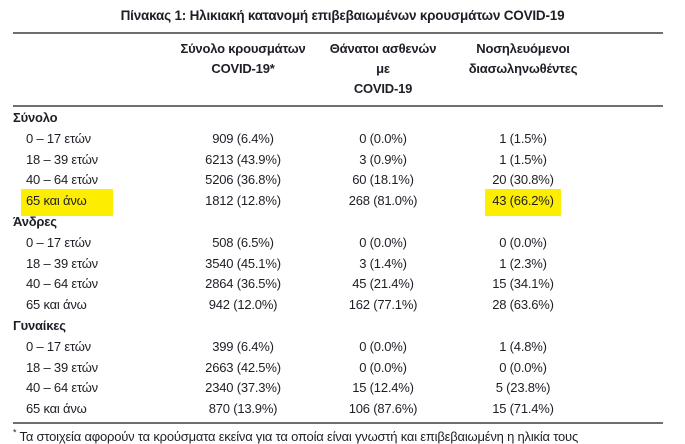  I want to click on footnote-asterisk: *, so click(15, 432).